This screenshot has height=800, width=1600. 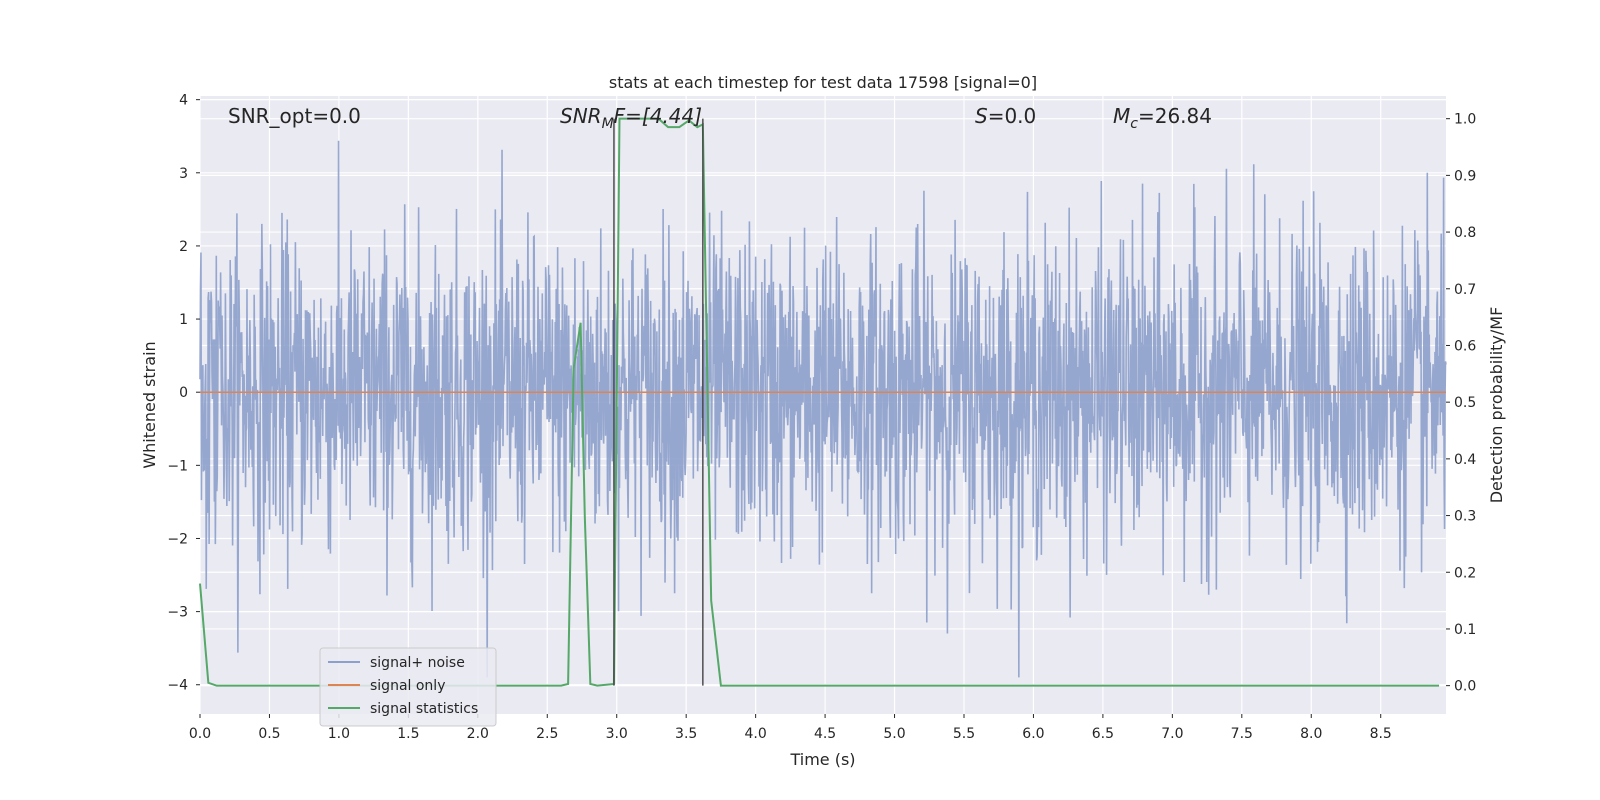 I want to click on x-tick-label: 7.0, so click(x=1172, y=734).